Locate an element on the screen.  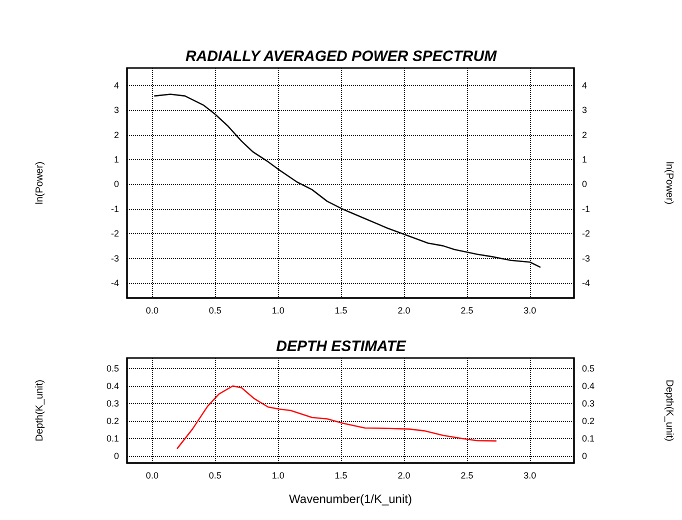
y2-tick-label: 4 is located at coordinates (585, 85).